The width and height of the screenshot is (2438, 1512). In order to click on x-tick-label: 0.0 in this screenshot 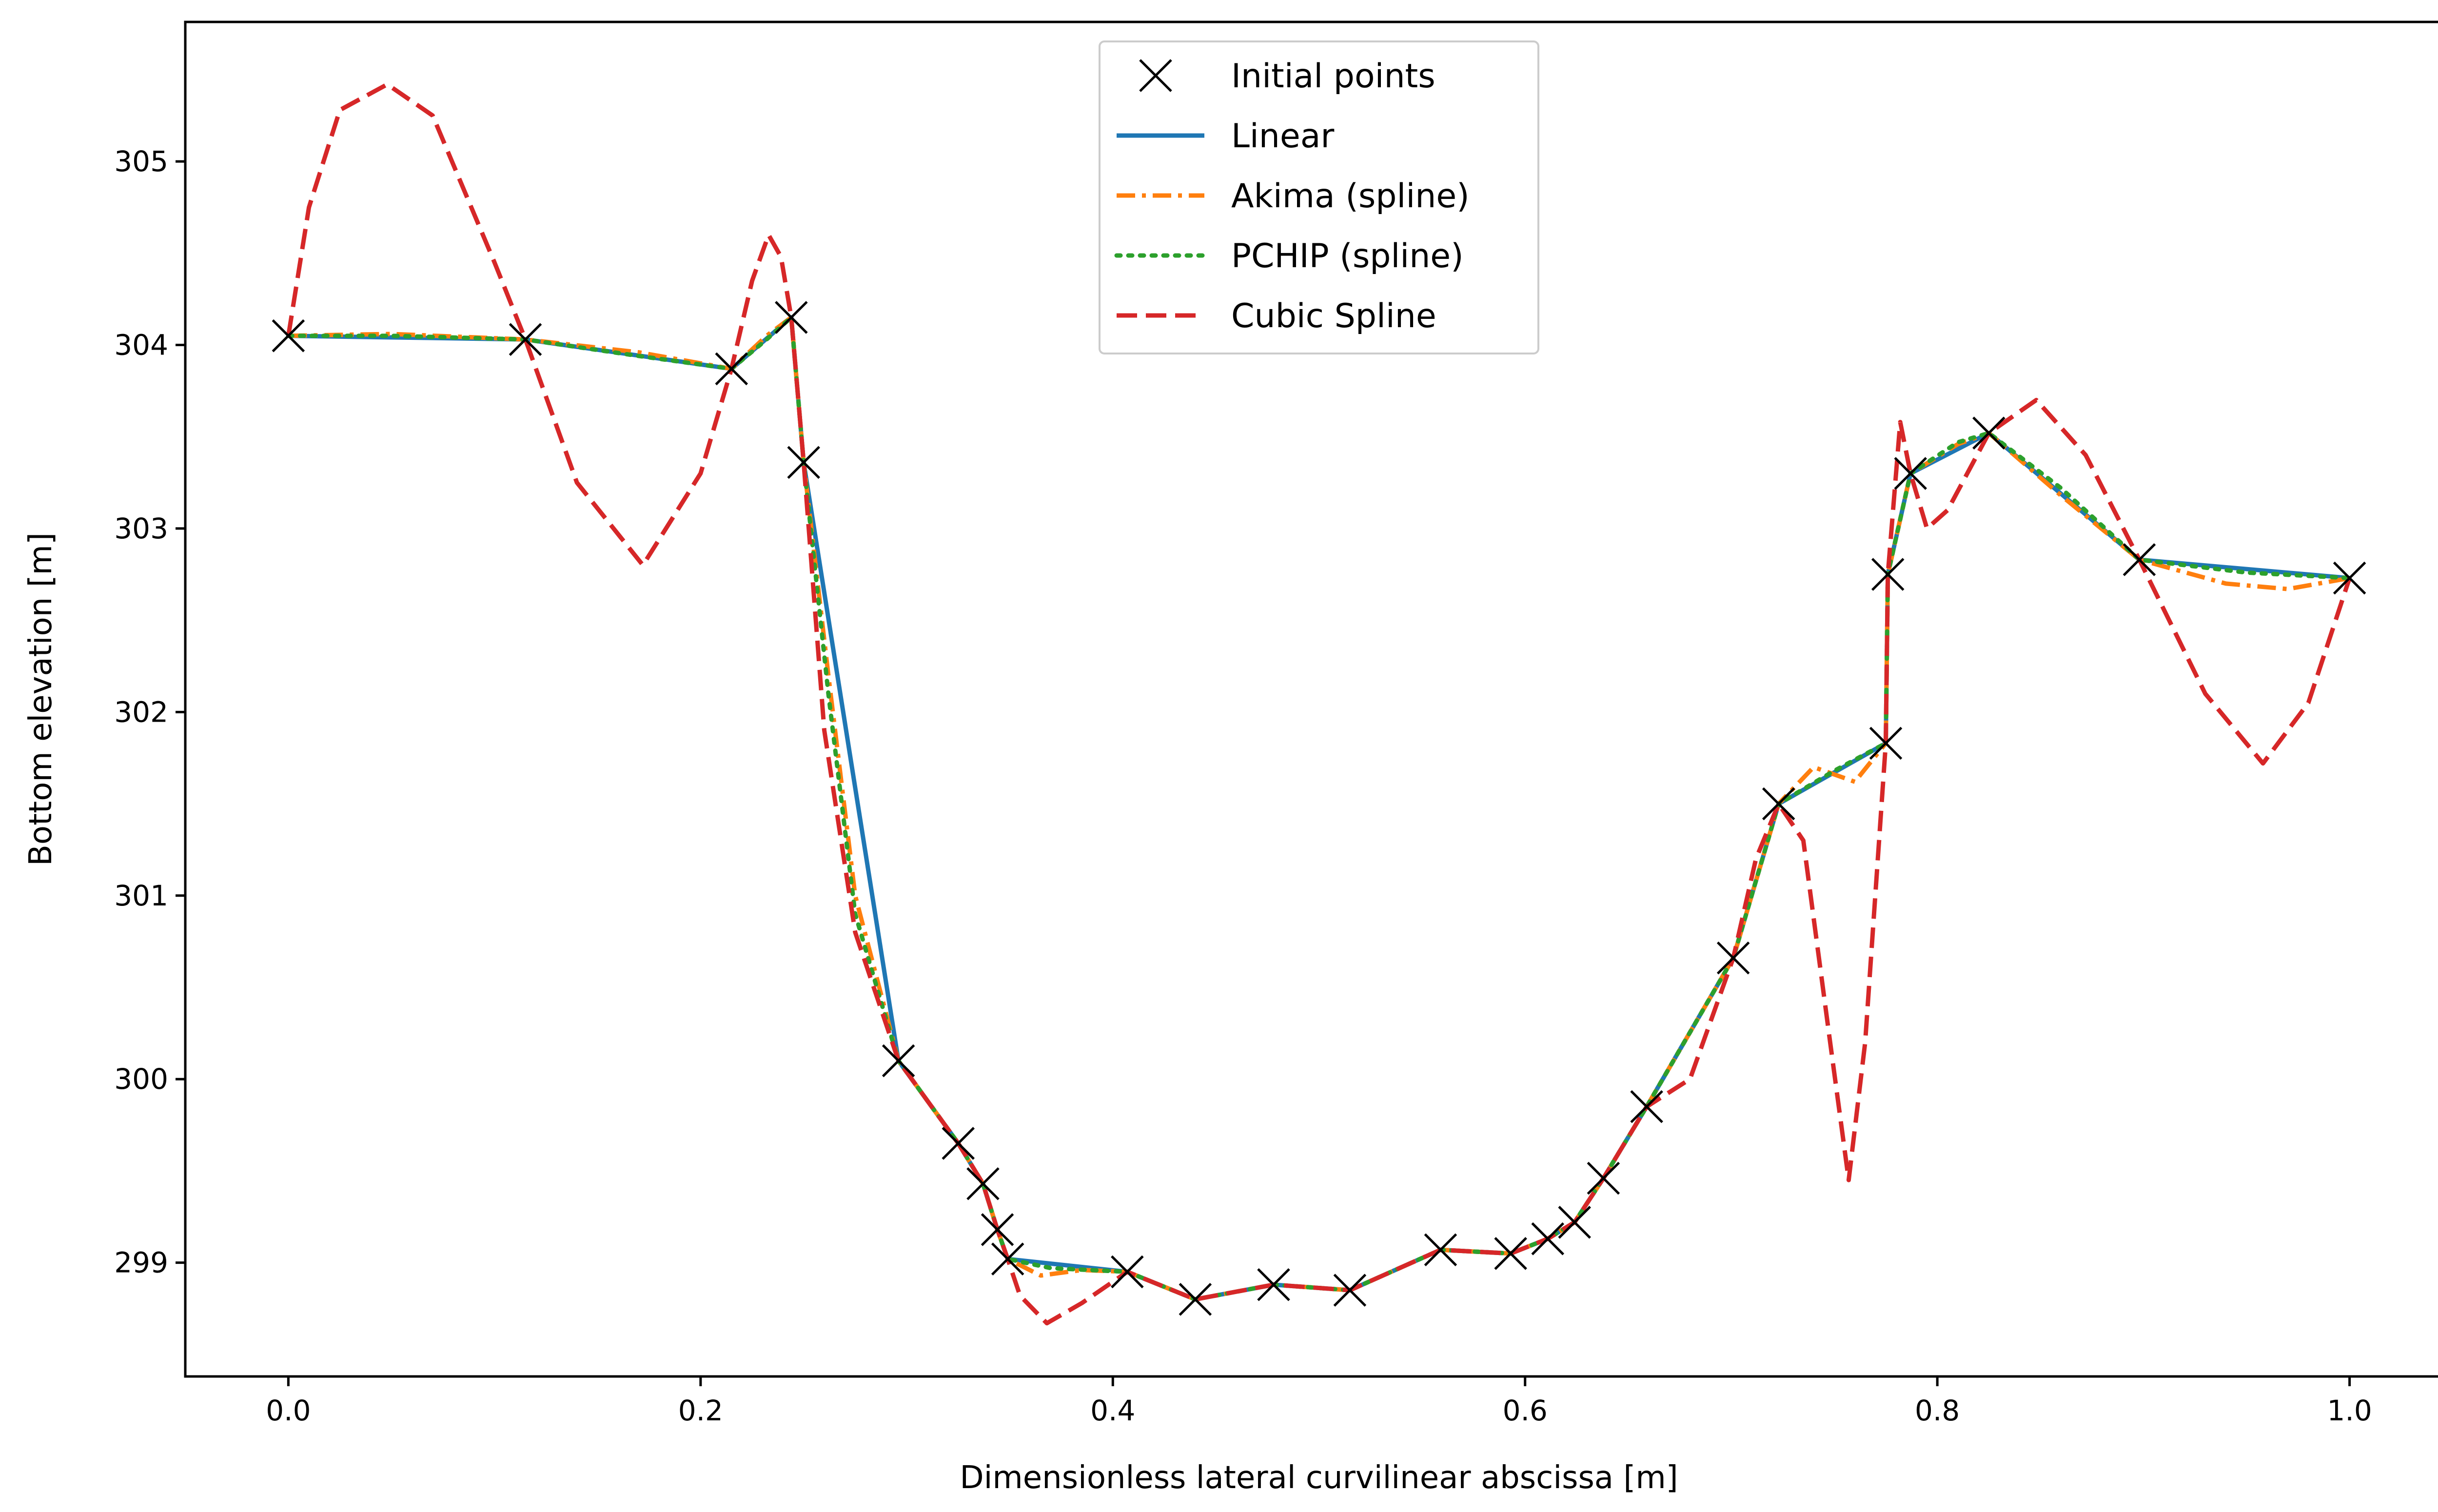, I will do `click(288, 1411)`.